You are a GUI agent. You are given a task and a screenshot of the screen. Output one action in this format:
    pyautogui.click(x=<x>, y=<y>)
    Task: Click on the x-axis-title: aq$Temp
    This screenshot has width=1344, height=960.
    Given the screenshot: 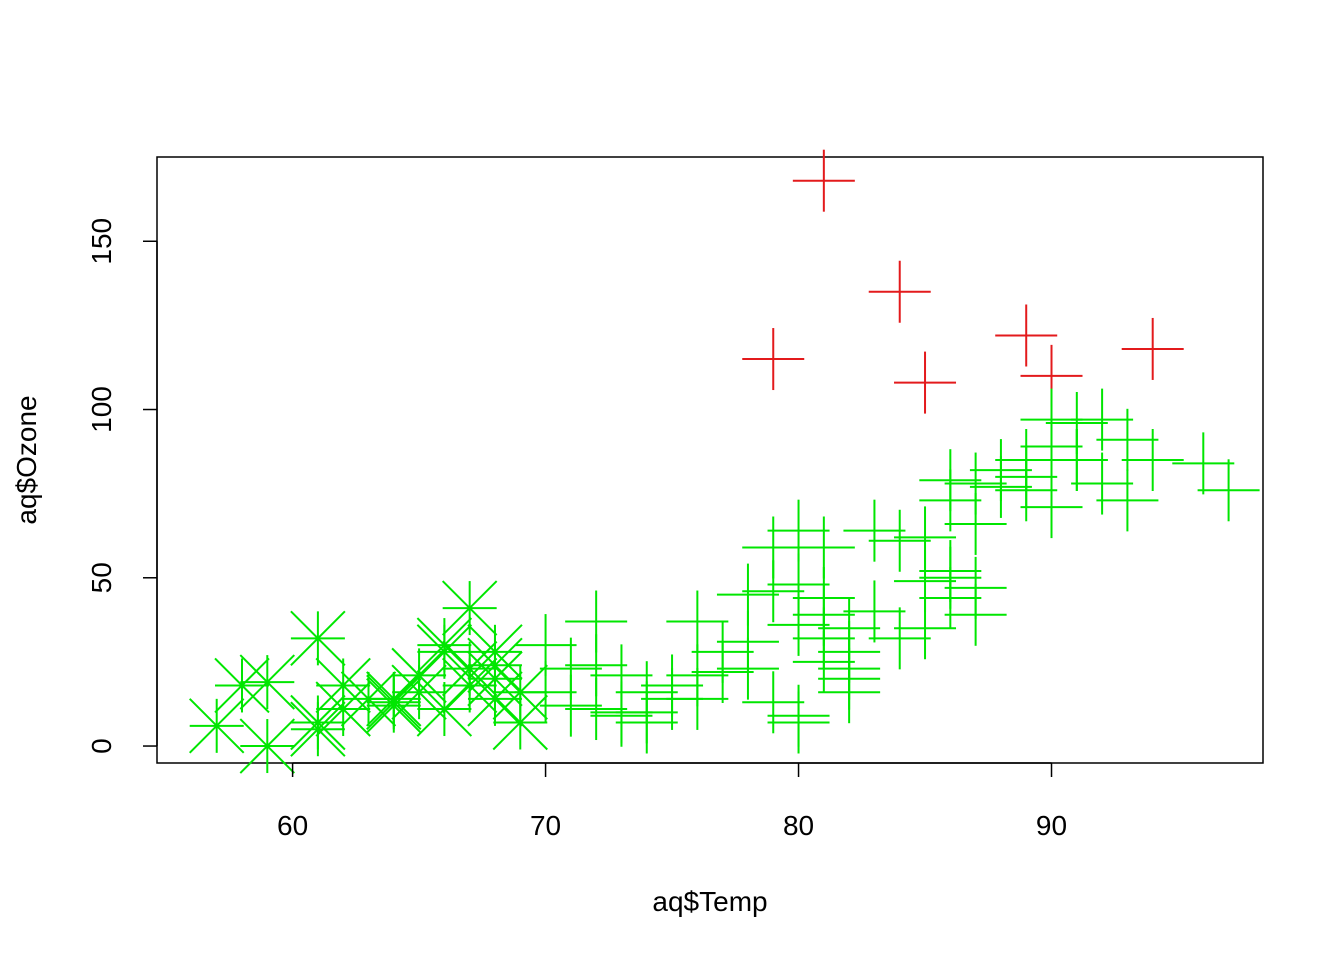 What is the action you would take?
    pyautogui.click(x=709, y=901)
    